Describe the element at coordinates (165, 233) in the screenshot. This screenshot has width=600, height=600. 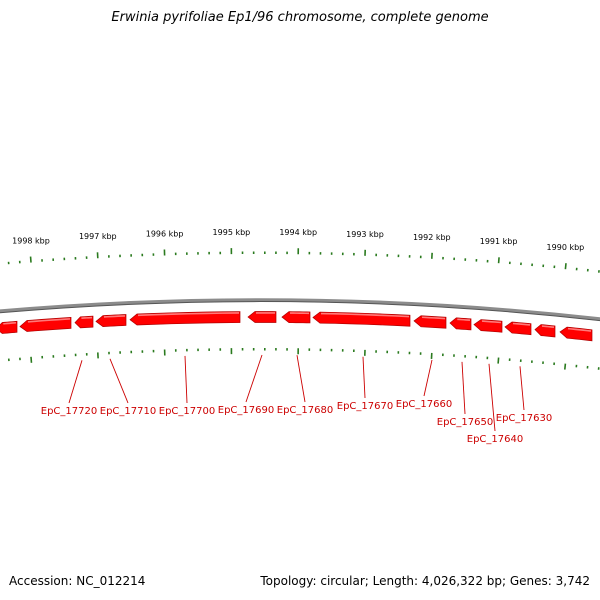
I see `ruler-label: 1996 kbp` at that location.